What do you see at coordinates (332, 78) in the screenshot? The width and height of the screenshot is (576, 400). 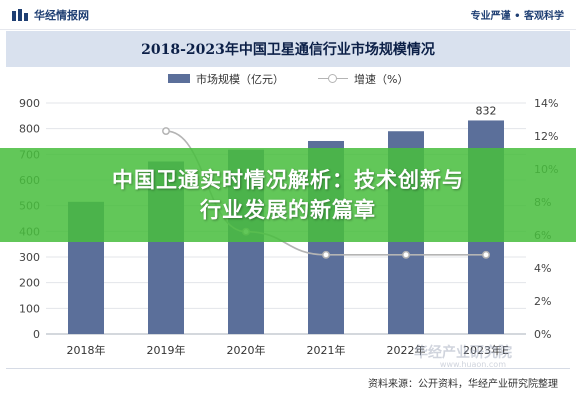 I see `legend-line-marker` at bounding box center [332, 78].